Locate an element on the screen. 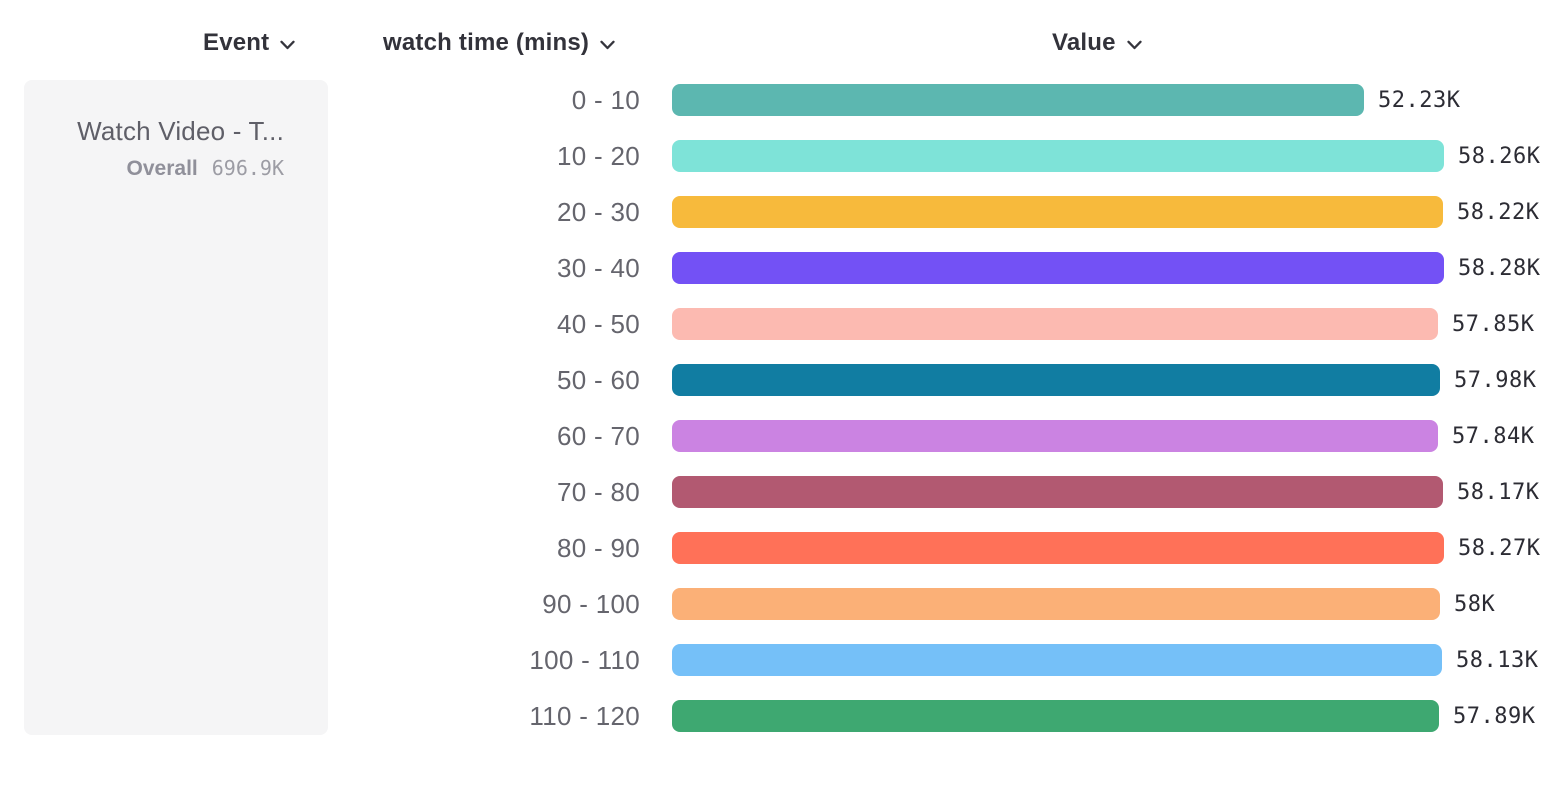 This screenshot has height=790, width=1568. value-column-label: Value is located at coordinates (1084, 42).